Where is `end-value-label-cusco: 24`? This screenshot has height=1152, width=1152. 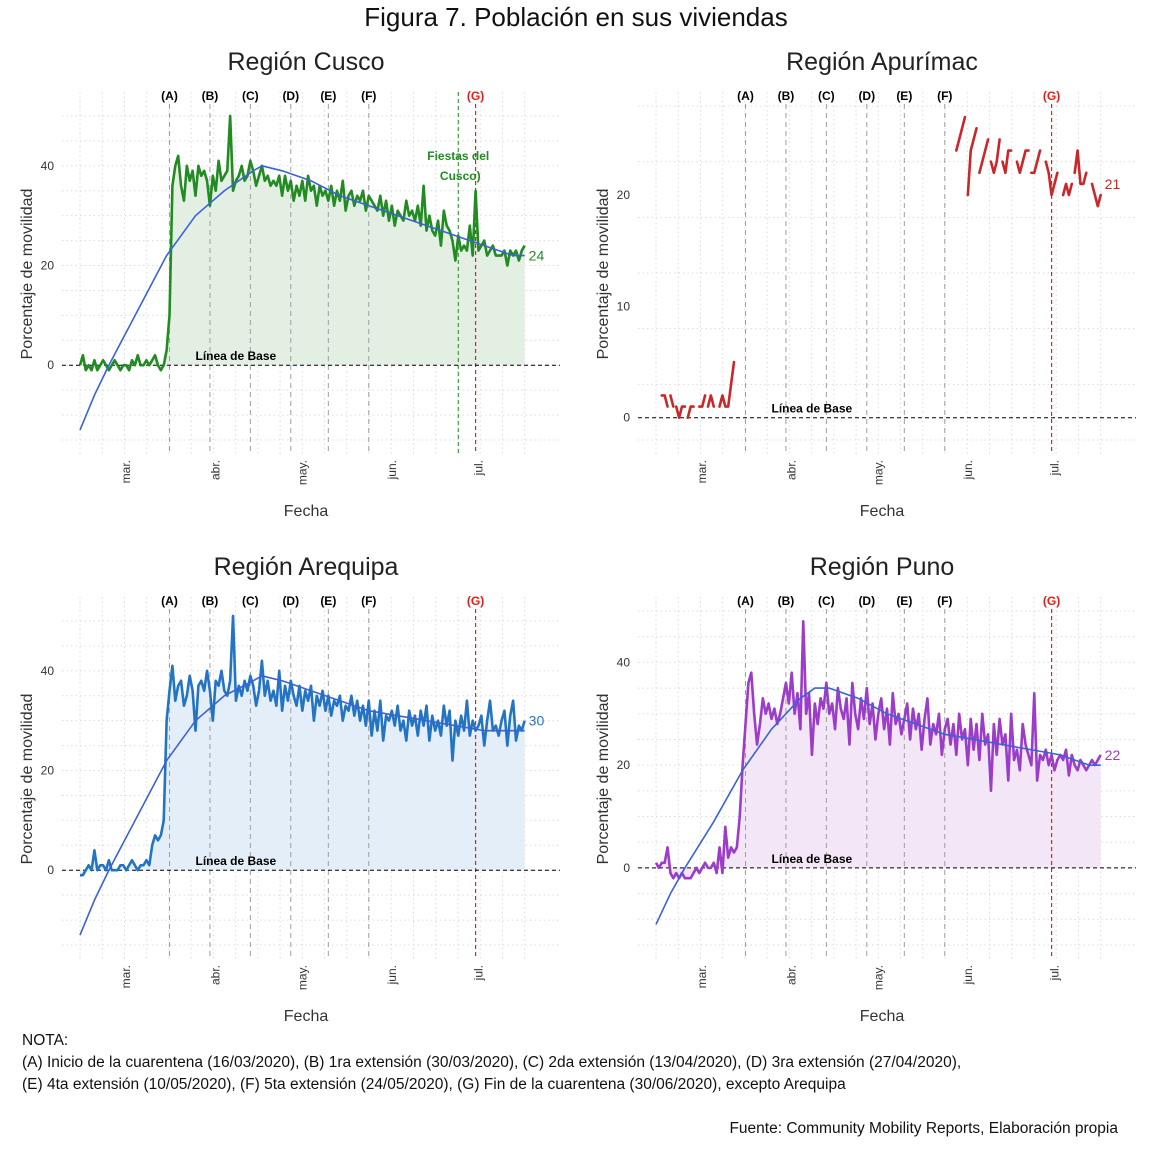
end-value-label-cusco: 24 is located at coordinates (537, 256).